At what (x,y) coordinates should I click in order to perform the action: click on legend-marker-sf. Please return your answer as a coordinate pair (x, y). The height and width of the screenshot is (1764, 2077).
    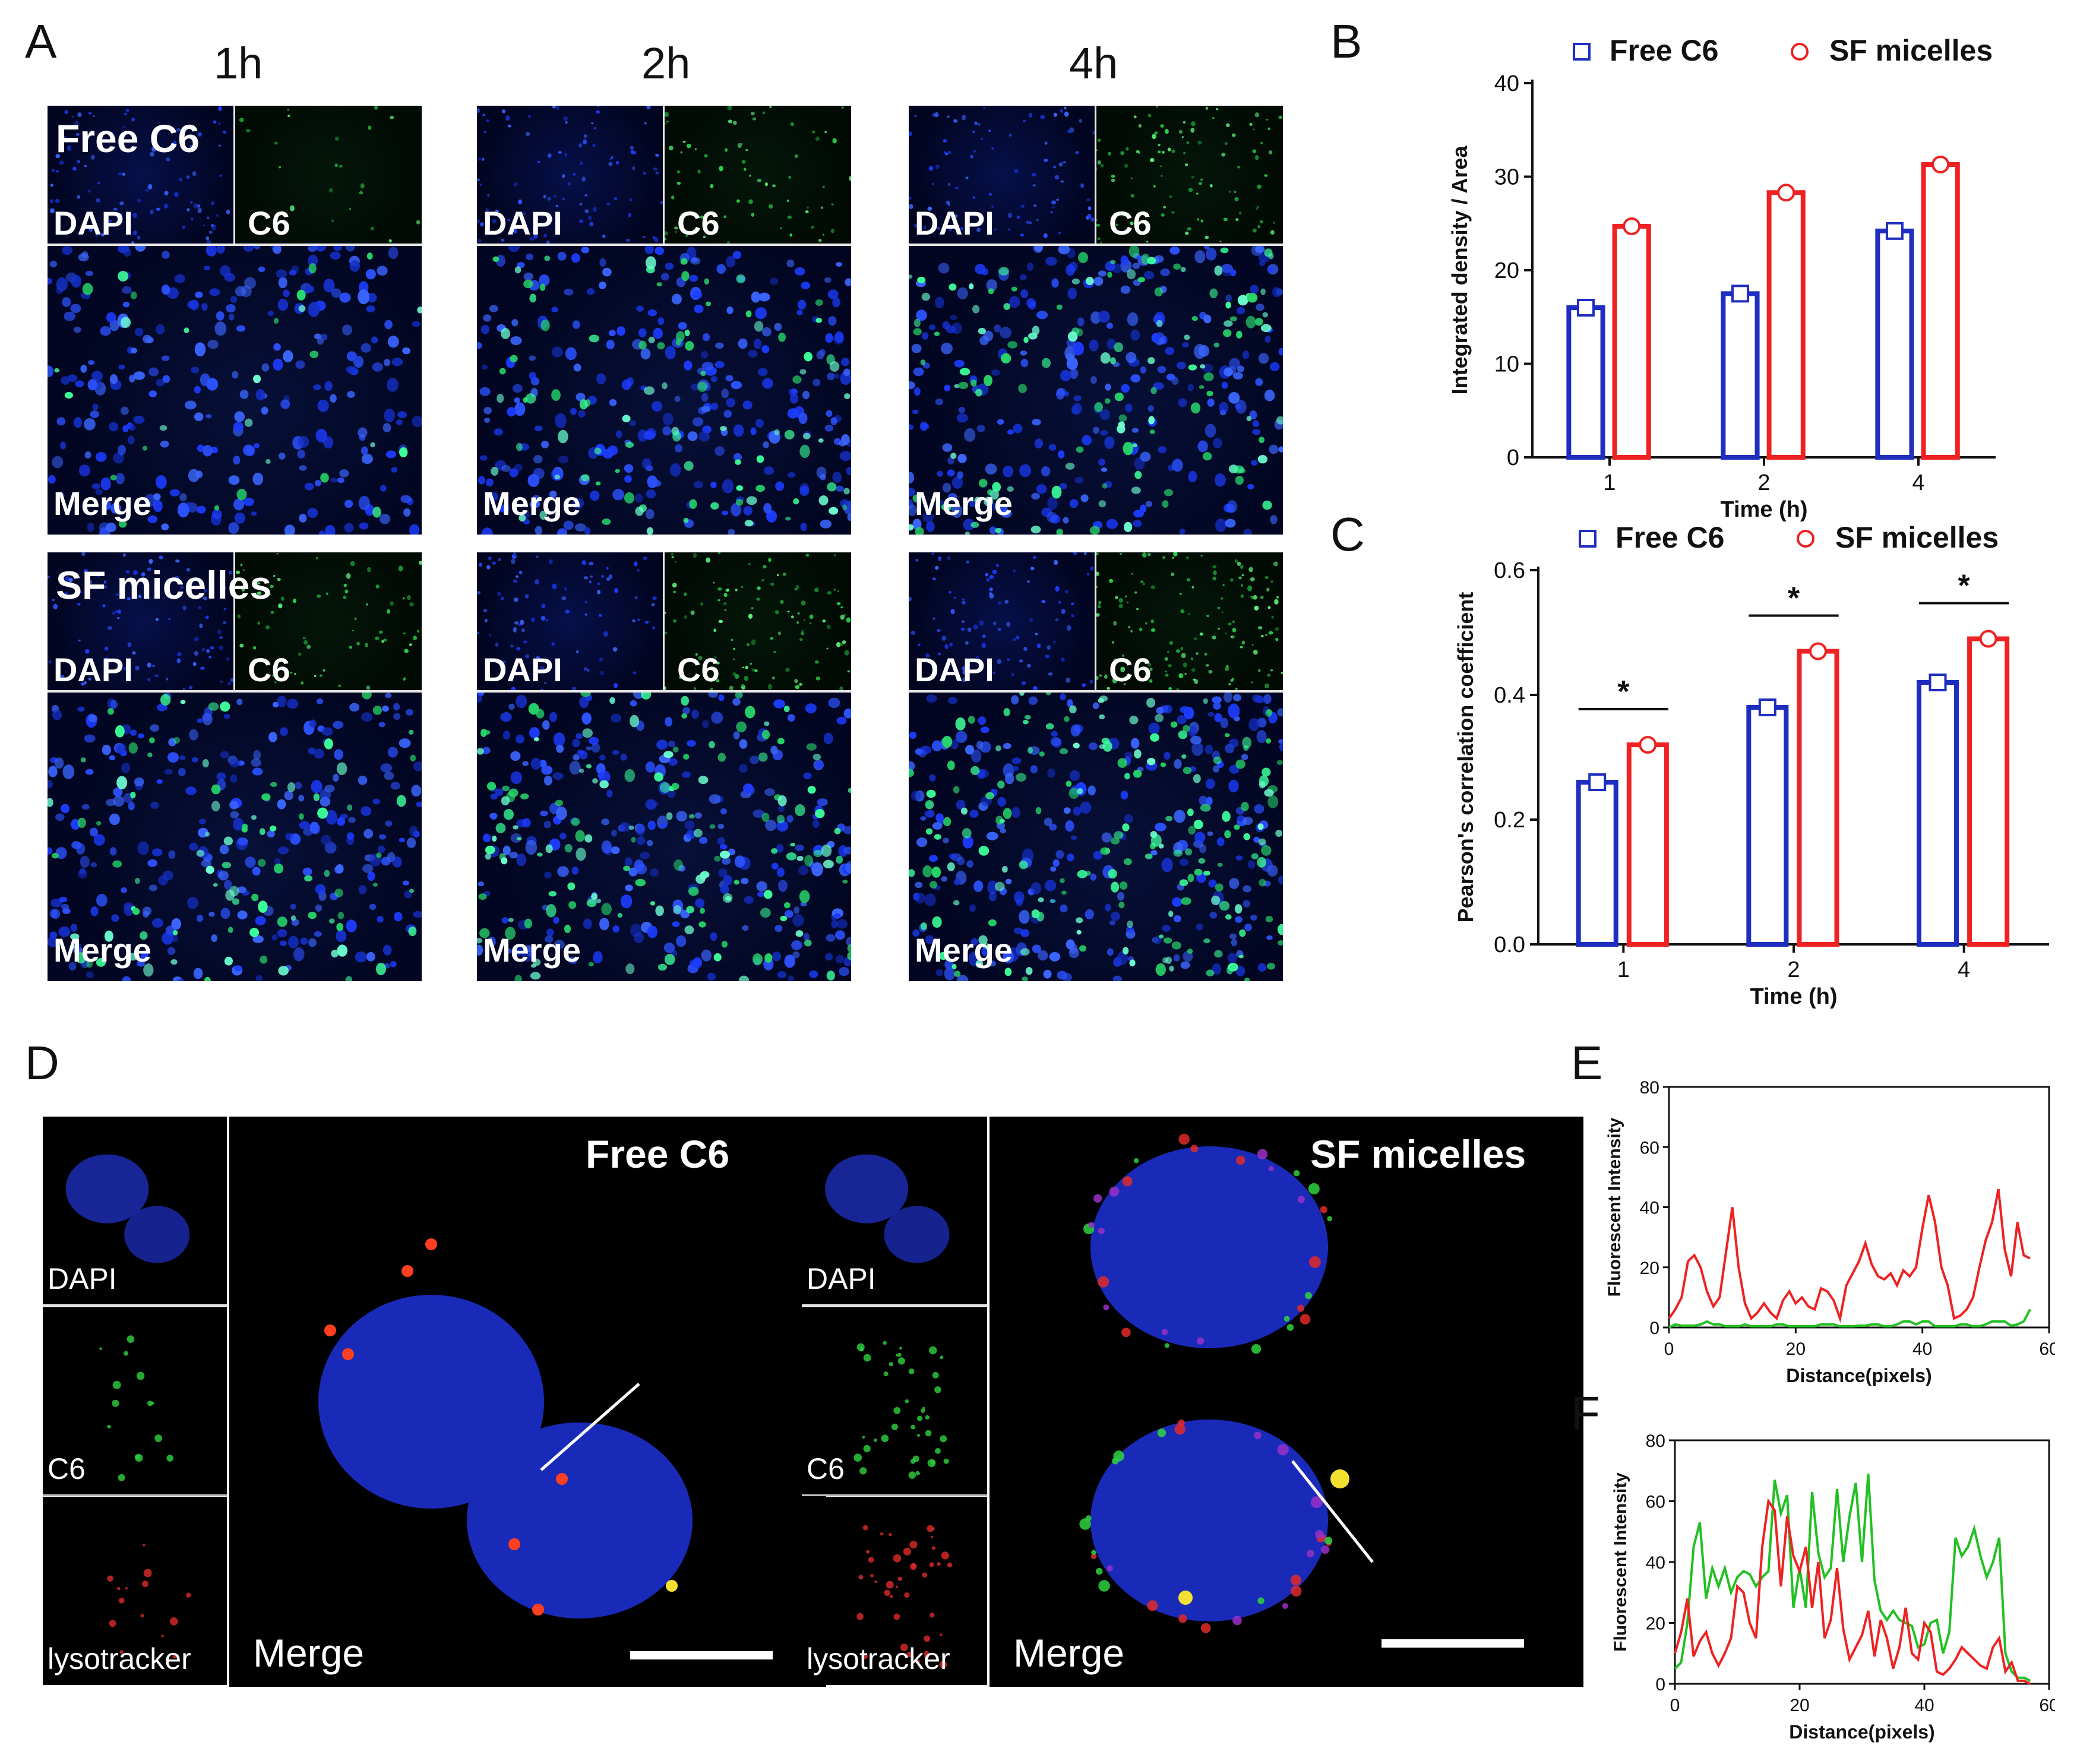
    Looking at the image, I should click on (1806, 539).